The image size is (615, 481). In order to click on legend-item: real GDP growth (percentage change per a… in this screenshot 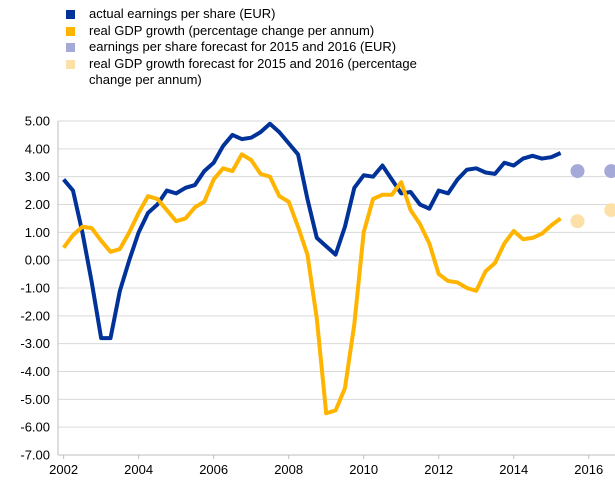, I will do `click(262, 31)`.